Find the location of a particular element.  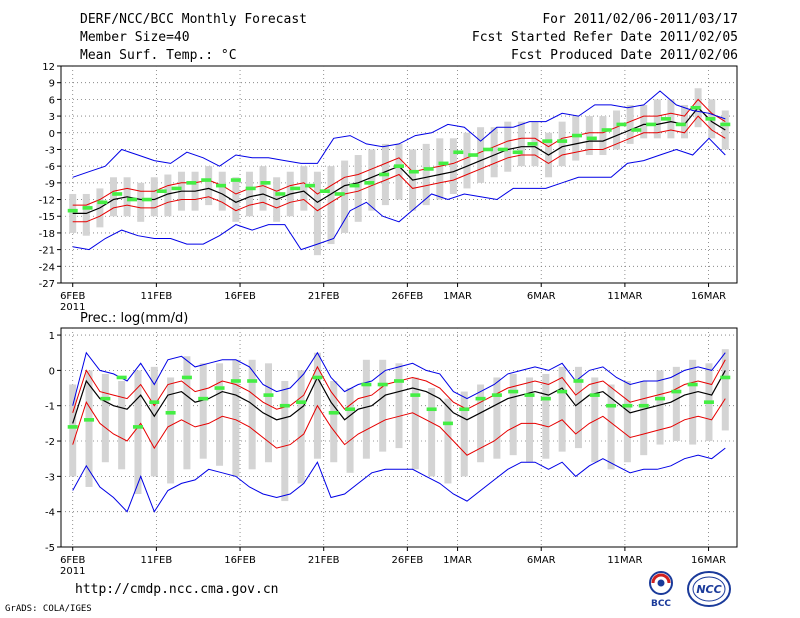

y-tick-label: 3 is located at coordinates (52, 117).